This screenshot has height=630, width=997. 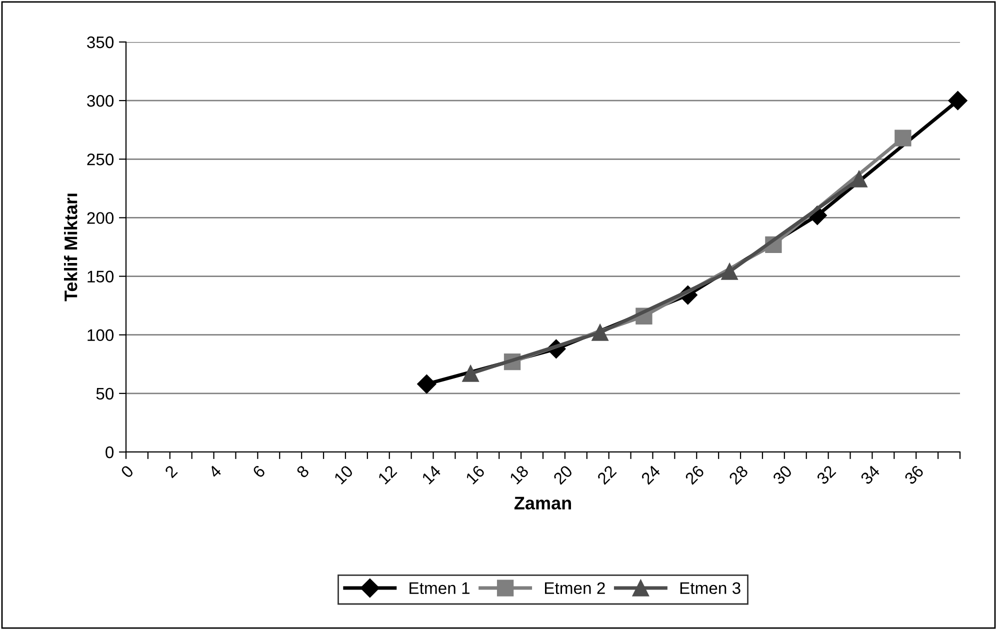 I want to click on x-axis-title: Zaman, so click(x=542, y=503).